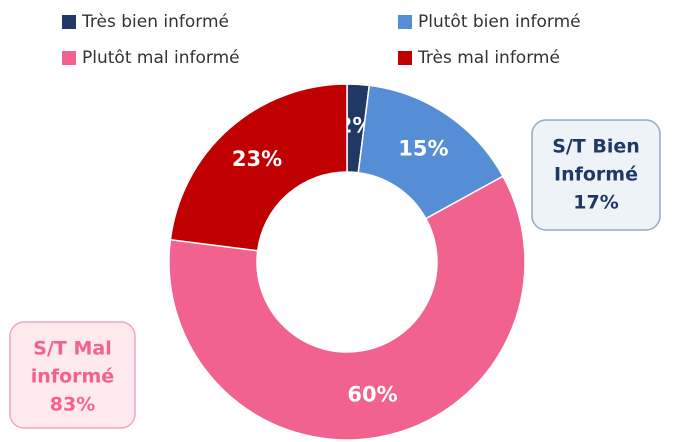 Image resolution: width=685 pixels, height=442 pixels. What do you see at coordinates (499, 22) in the screenshot?
I see `legend-label: Plutôt bien informé` at bounding box center [499, 22].